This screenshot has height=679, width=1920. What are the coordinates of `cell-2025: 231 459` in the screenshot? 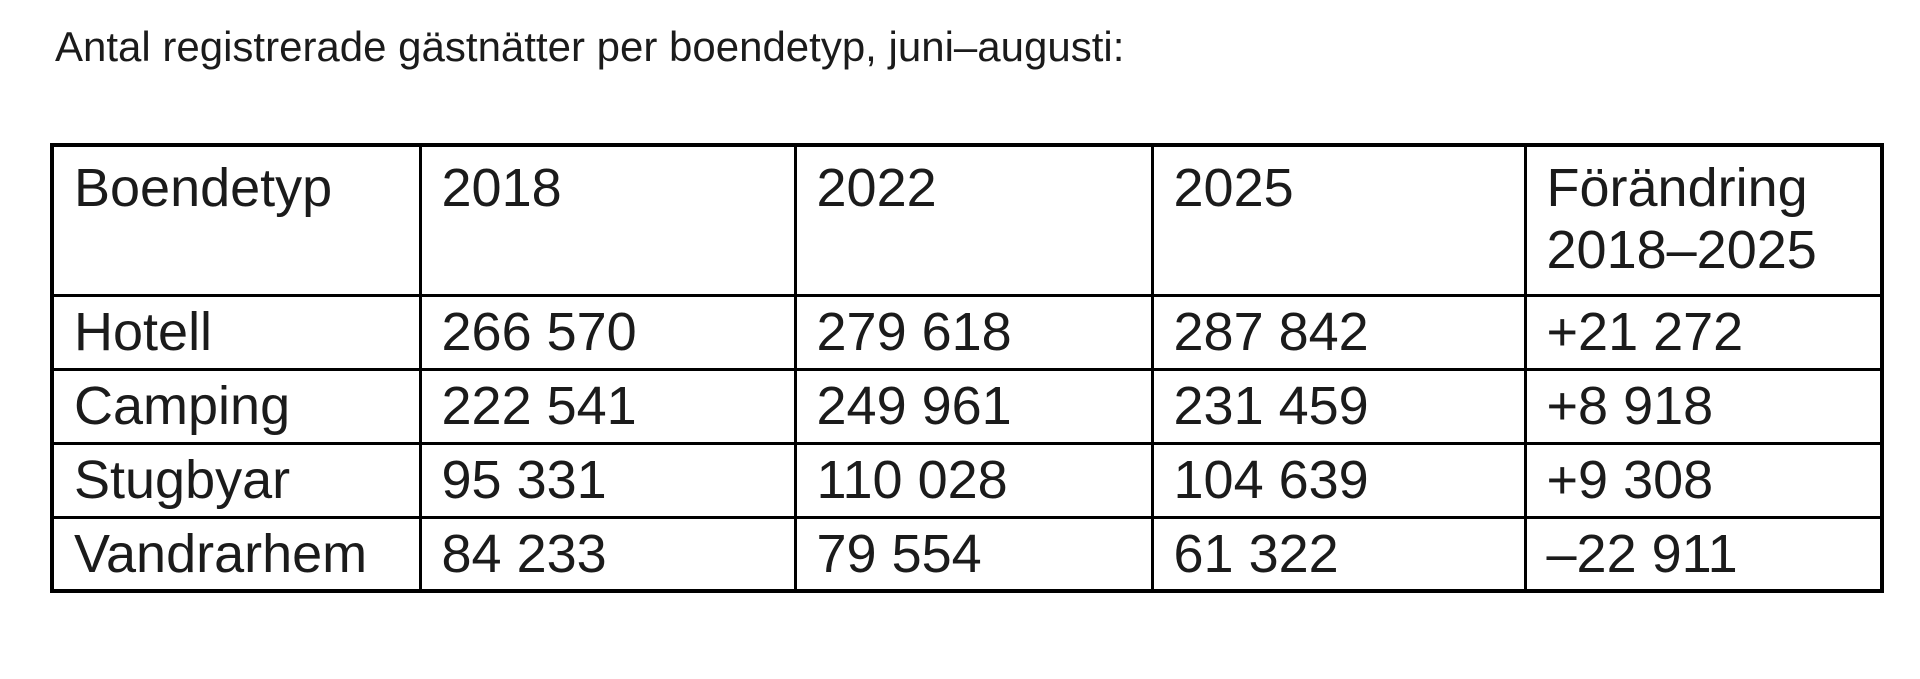 It's located at (1338, 406).